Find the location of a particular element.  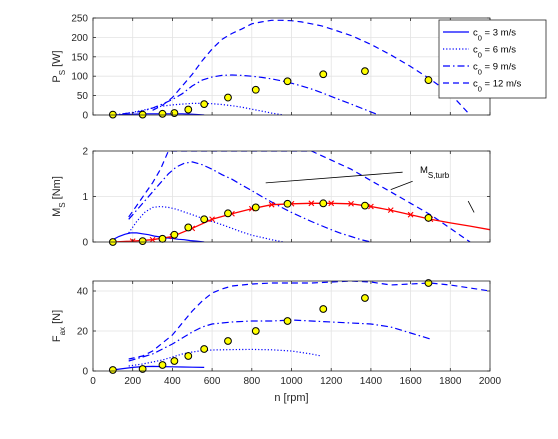

legend-box is located at coordinates (492, 59).